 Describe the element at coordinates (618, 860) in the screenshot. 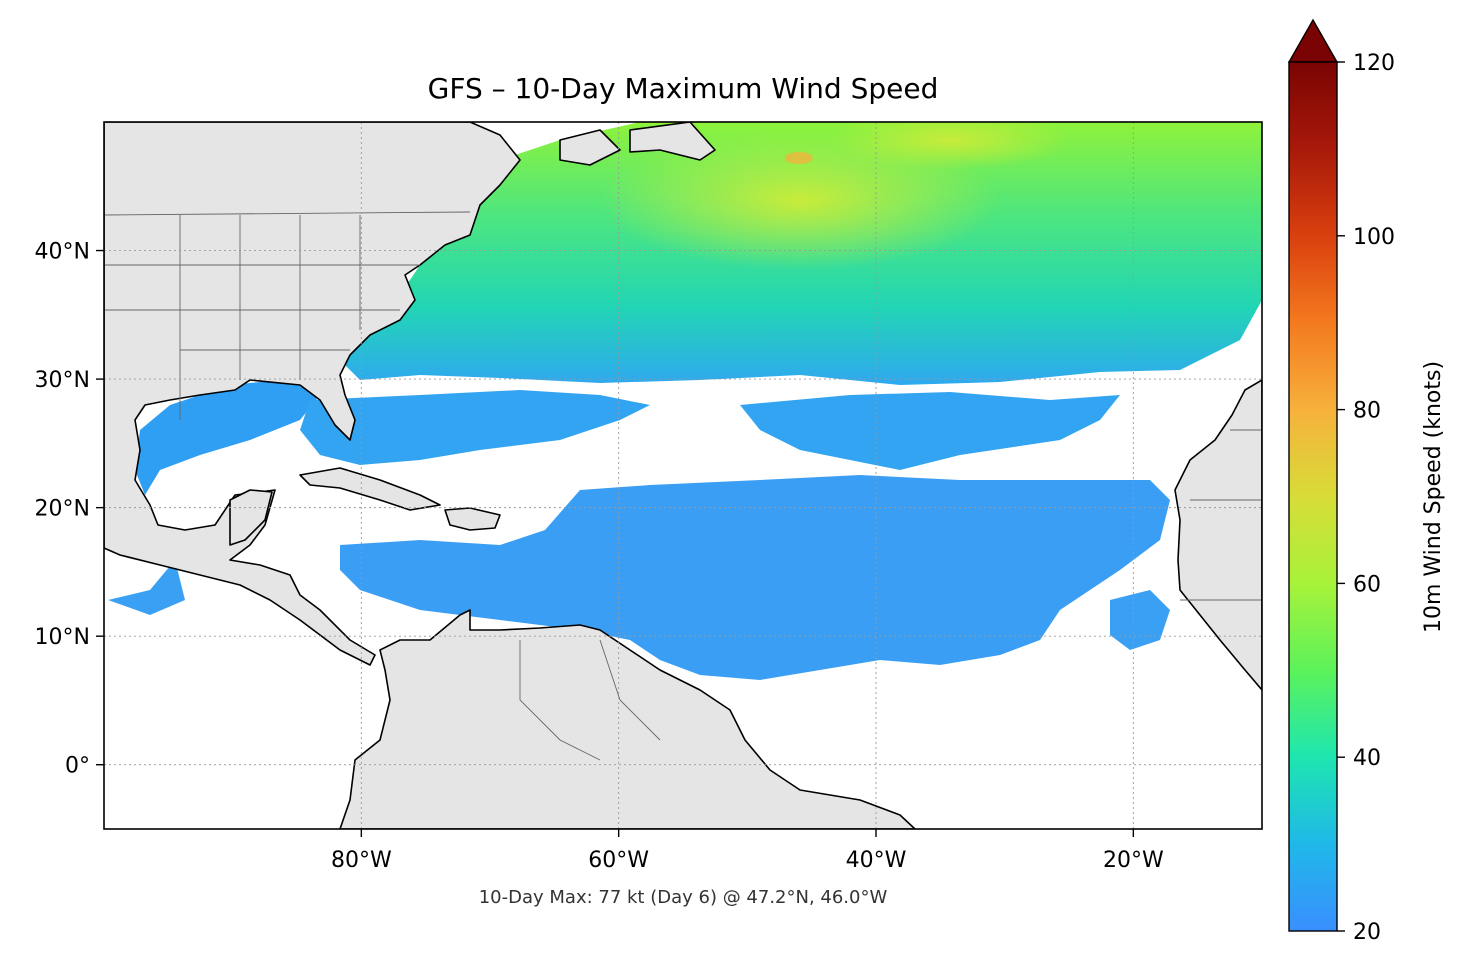

I see `lon-tick-label: 60°W` at that location.